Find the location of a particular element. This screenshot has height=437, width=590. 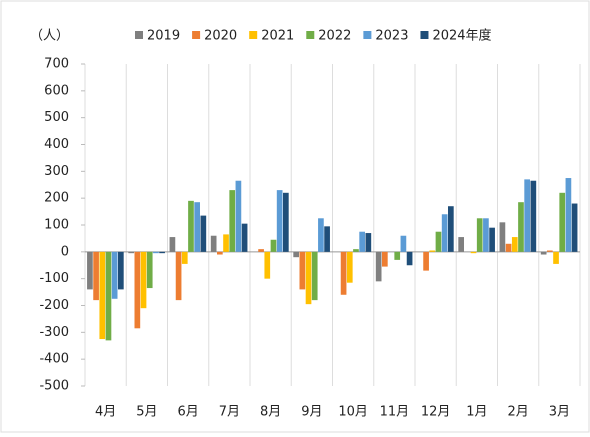

x-tick-label: 5月 is located at coordinates (146, 412).